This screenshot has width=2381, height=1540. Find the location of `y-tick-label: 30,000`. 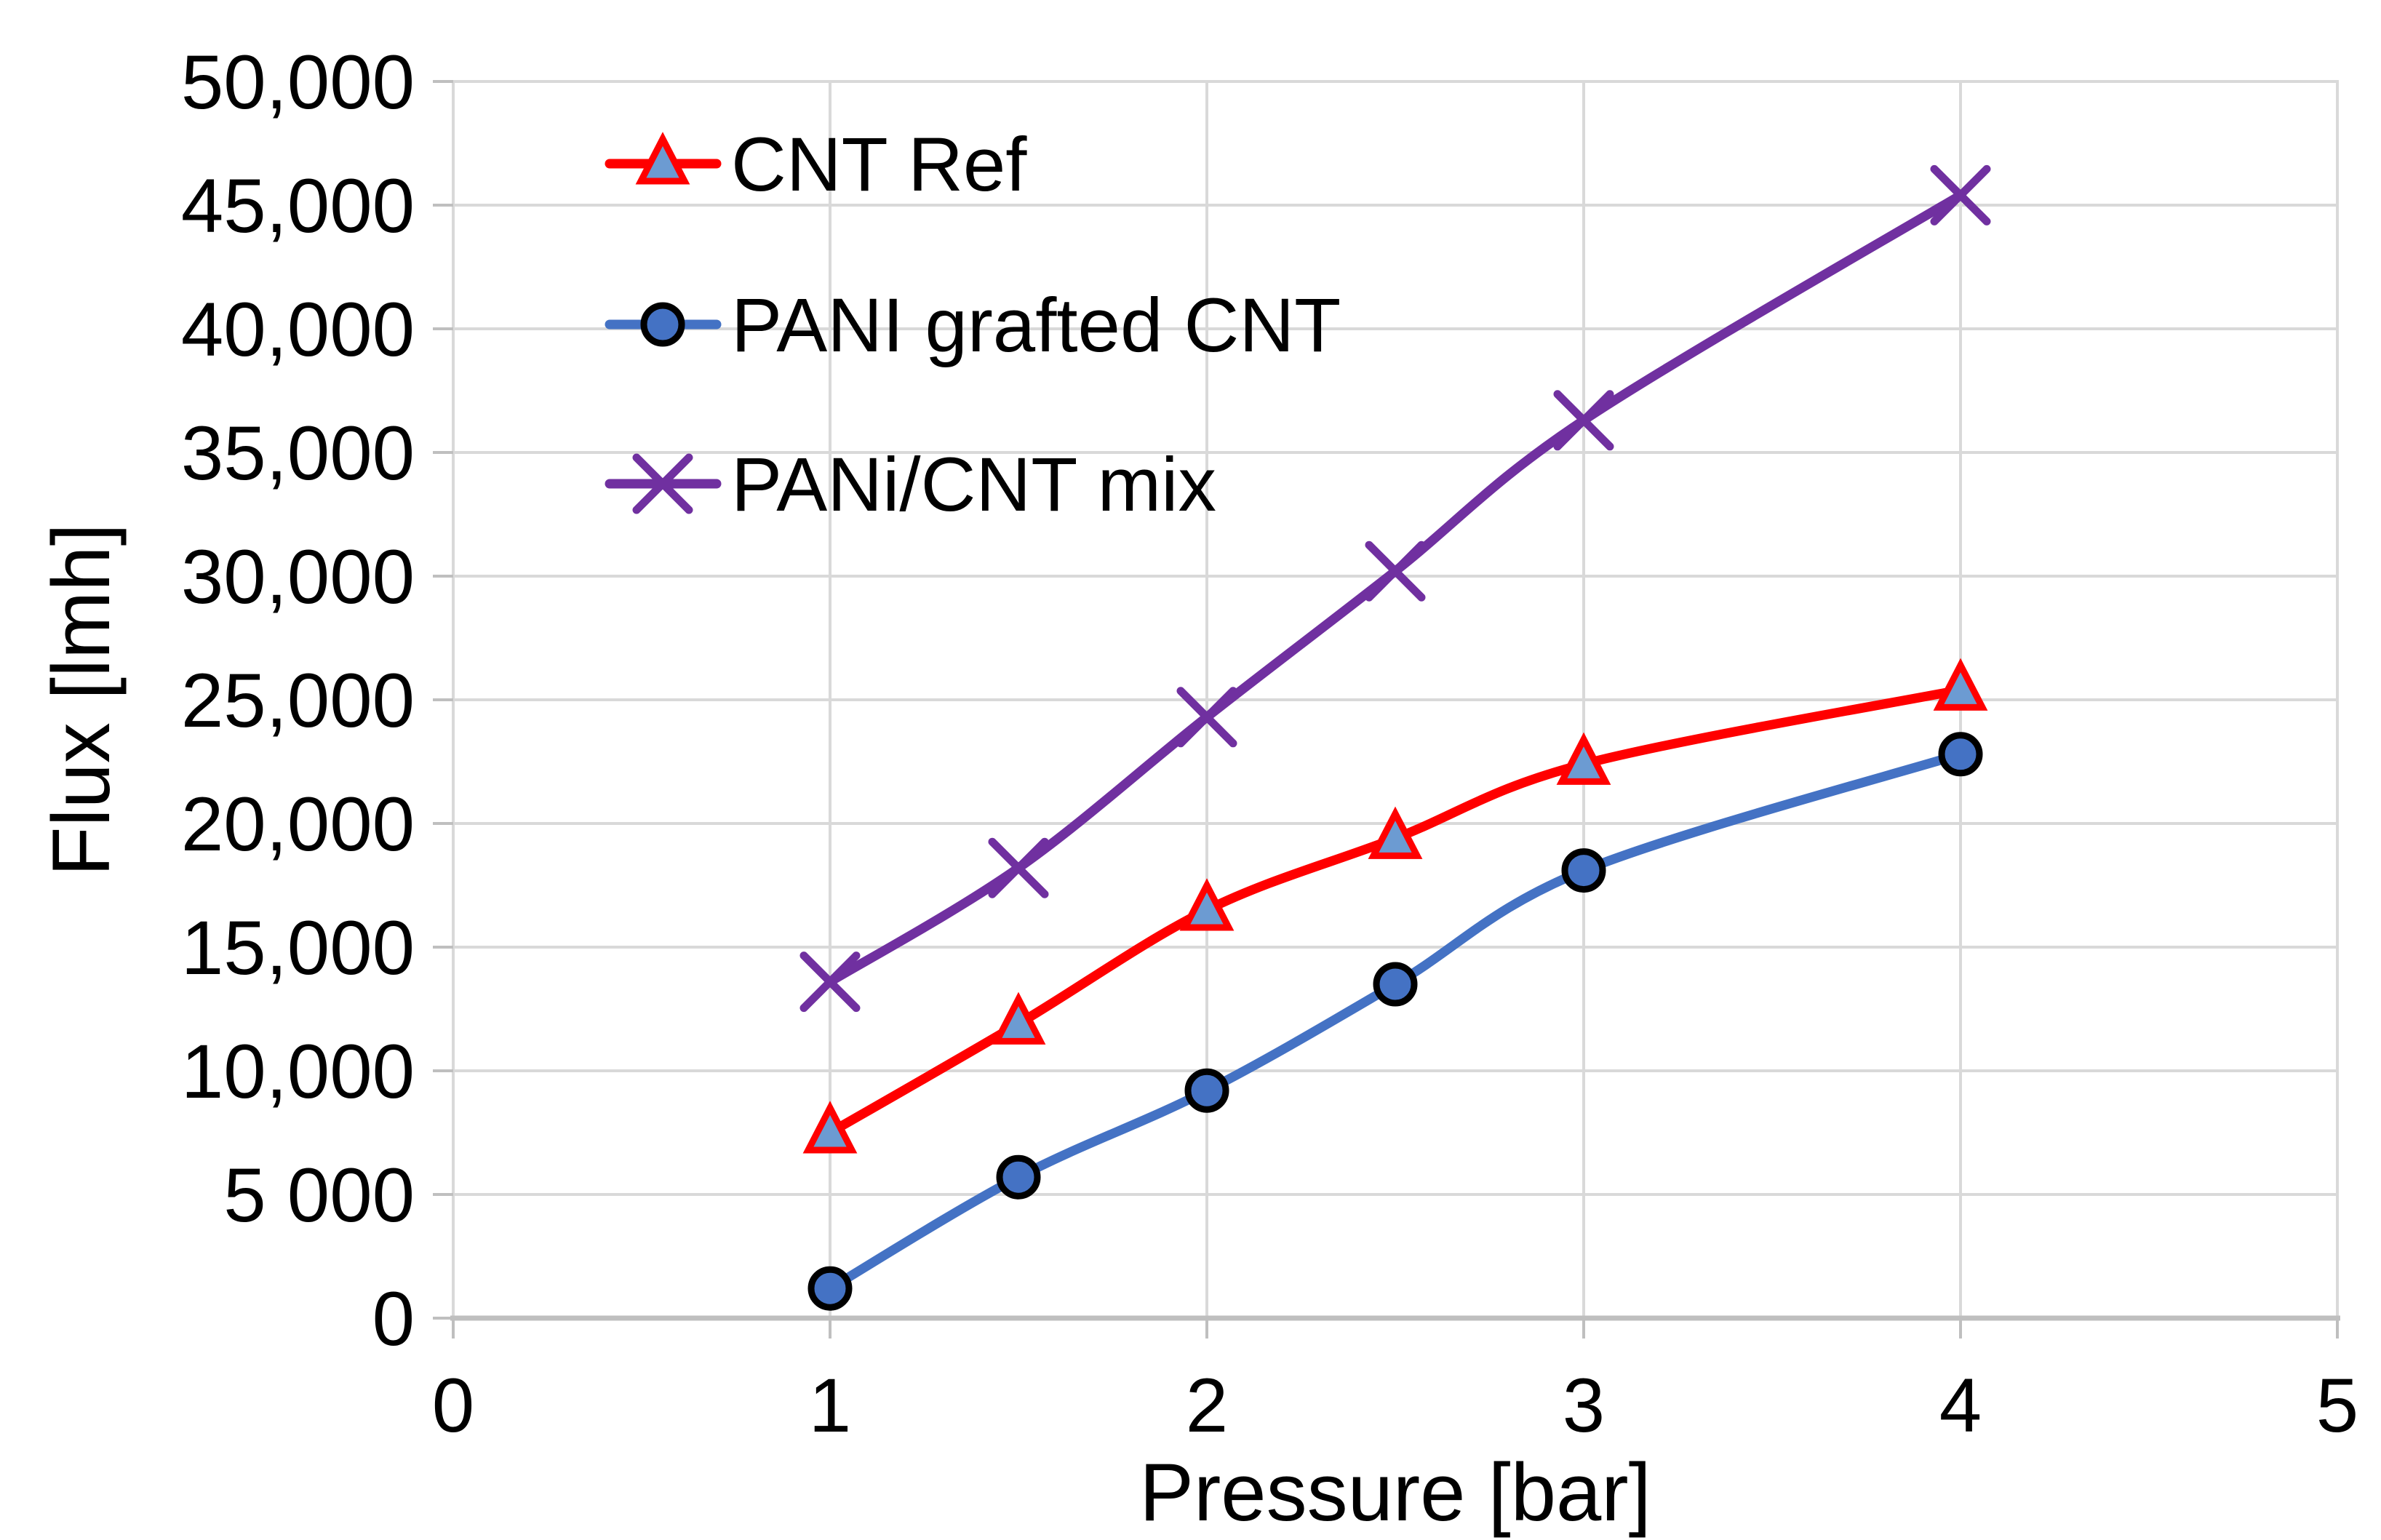

y-tick-label: 30,000 is located at coordinates (298, 577).